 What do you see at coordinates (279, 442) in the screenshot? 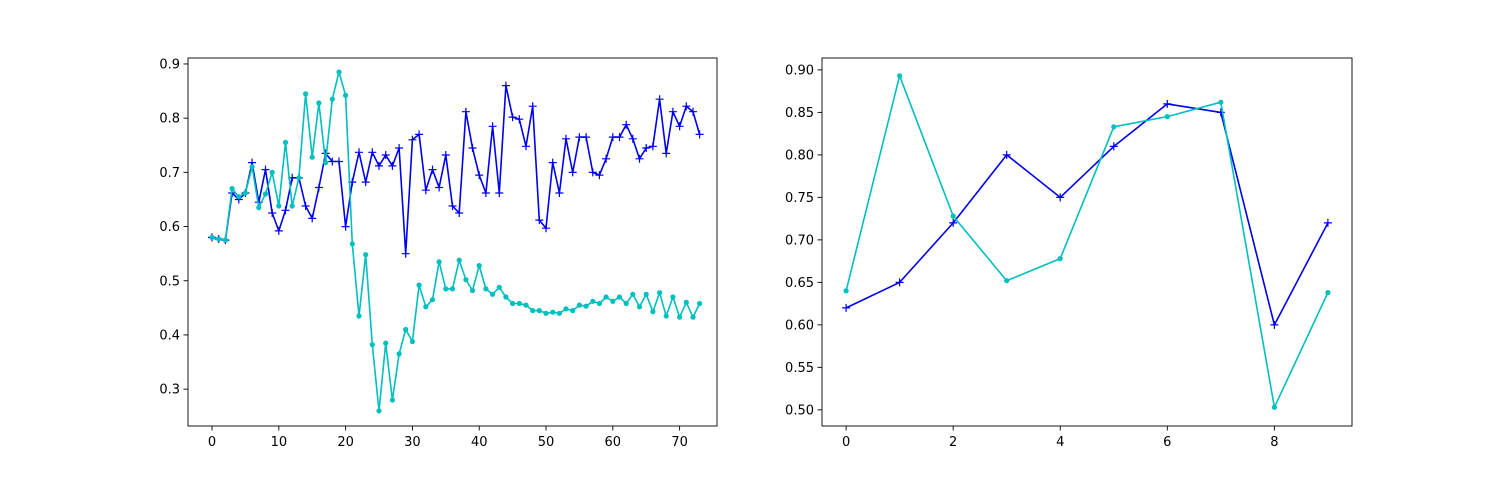
I see `left-x-tick-label: 10` at bounding box center [279, 442].